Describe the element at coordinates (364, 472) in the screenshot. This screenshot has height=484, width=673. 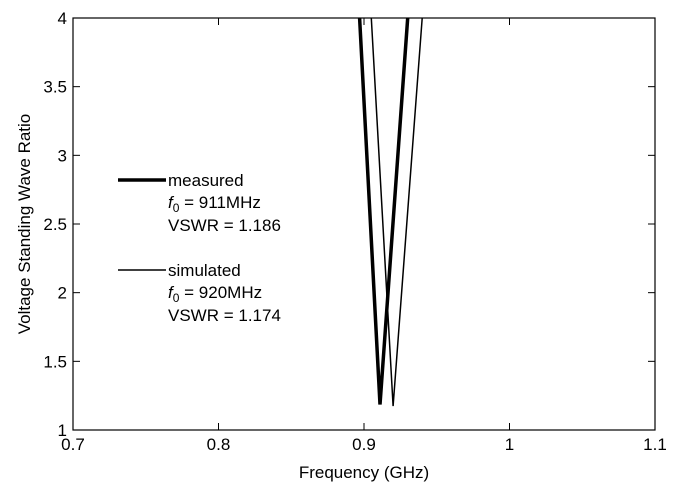
I see `x-axis-label: Frequency (GHz)` at that location.